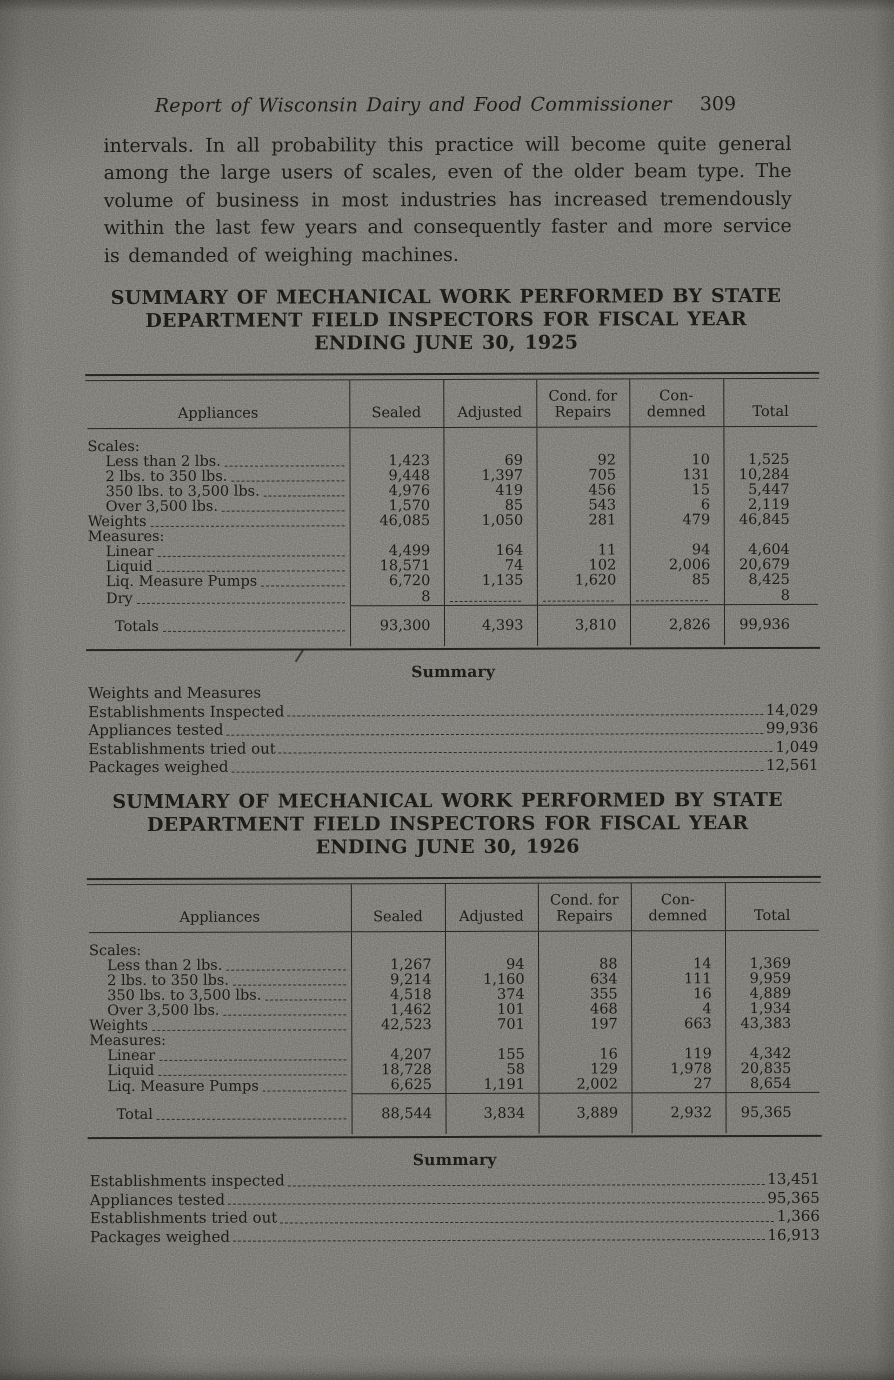  Describe the element at coordinates (453, 671) in the screenshot. I see `summary-heading: Summary` at that location.